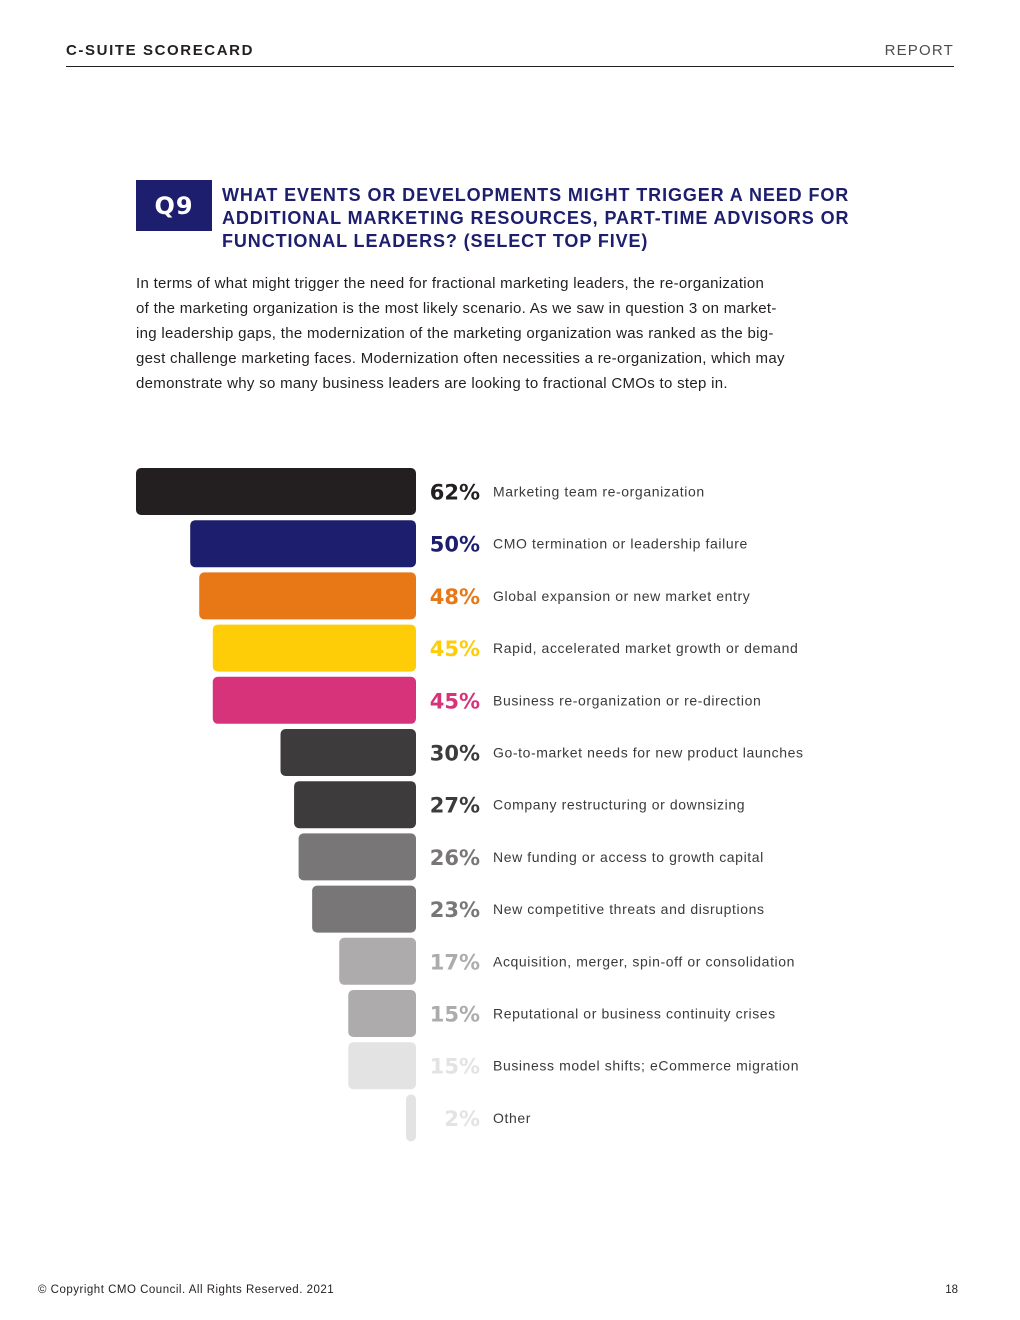 This screenshot has width=1020, height=1320. I want to click on bar-category-label: Marketing team re-organization, so click(599, 492).